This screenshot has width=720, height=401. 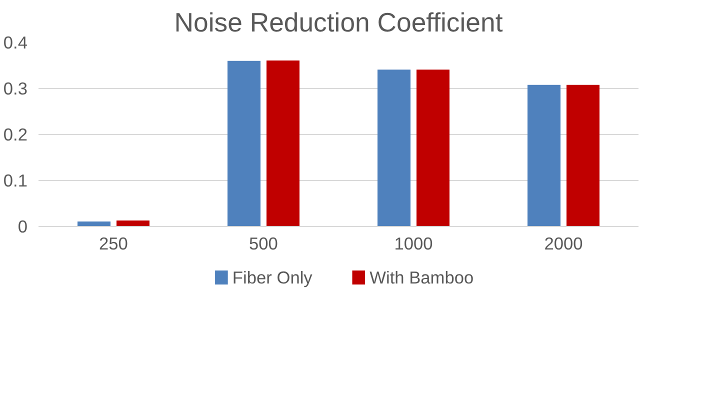 I want to click on chart-title: Noise Reduction Coefficient, so click(x=339, y=23).